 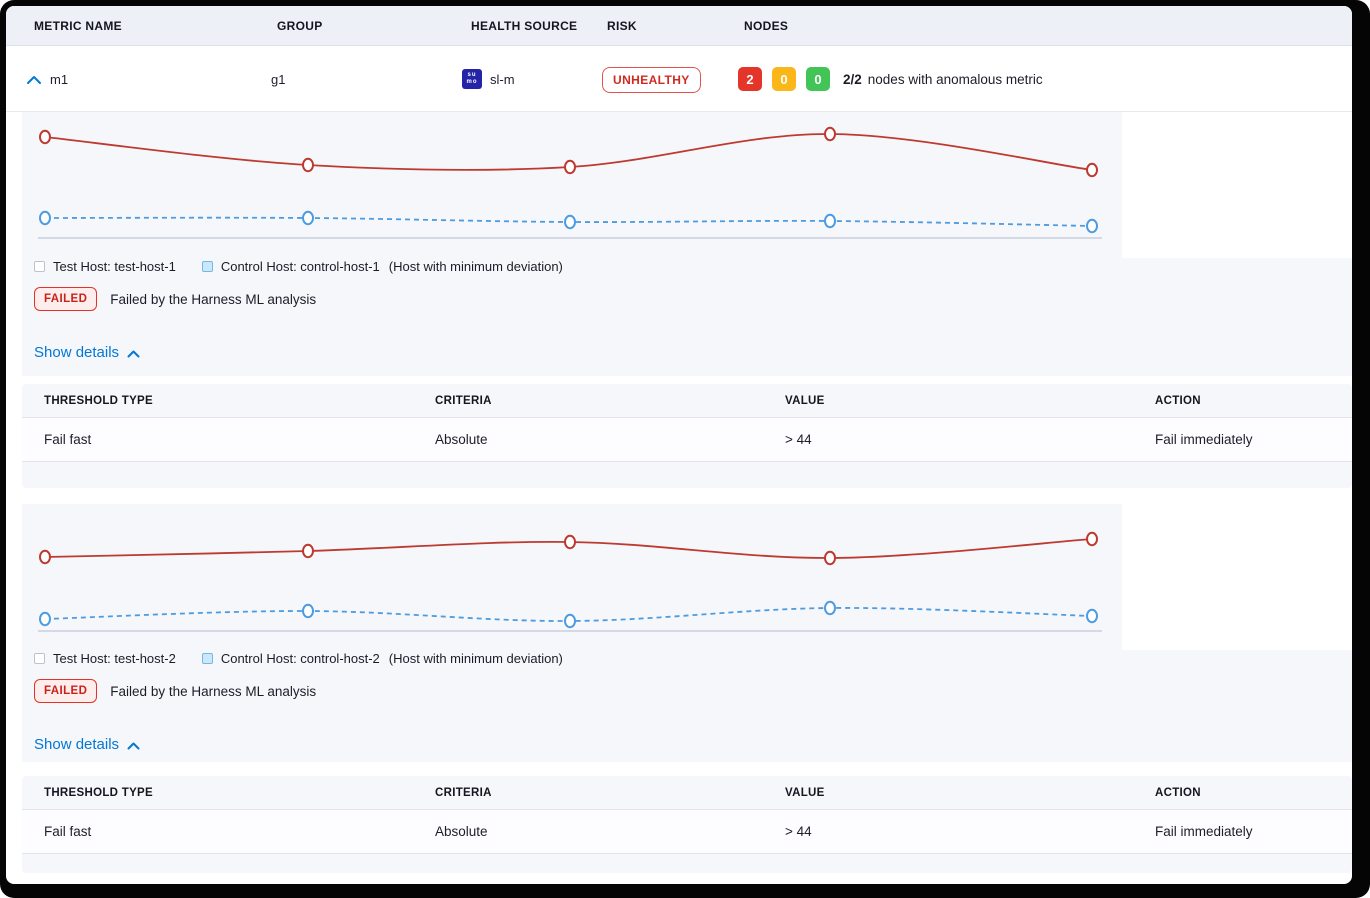 What do you see at coordinates (955, 79) in the screenshot?
I see `nodes-summary-text: nodes with anomalous metric` at bounding box center [955, 79].